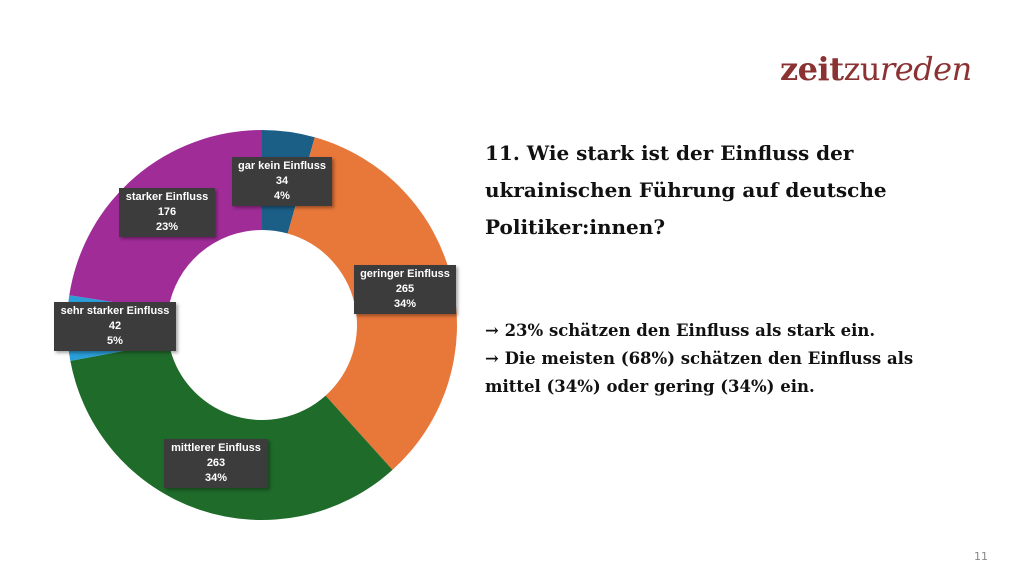 The height and width of the screenshot is (576, 1024). What do you see at coordinates (405, 289) in the screenshot?
I see `data-label-geringer: geringer Einfluss 265 34%` at bounding box center [405, 289].